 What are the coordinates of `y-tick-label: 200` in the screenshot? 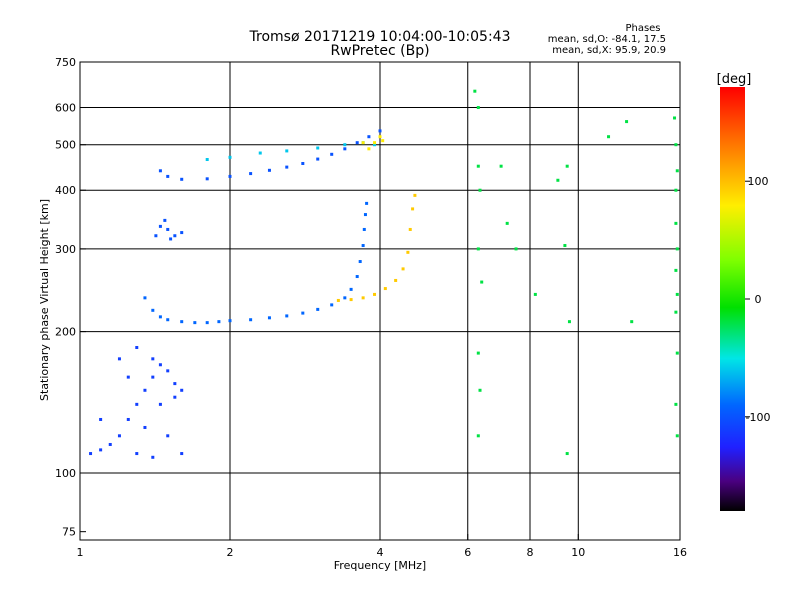 It's located at (65, 332).